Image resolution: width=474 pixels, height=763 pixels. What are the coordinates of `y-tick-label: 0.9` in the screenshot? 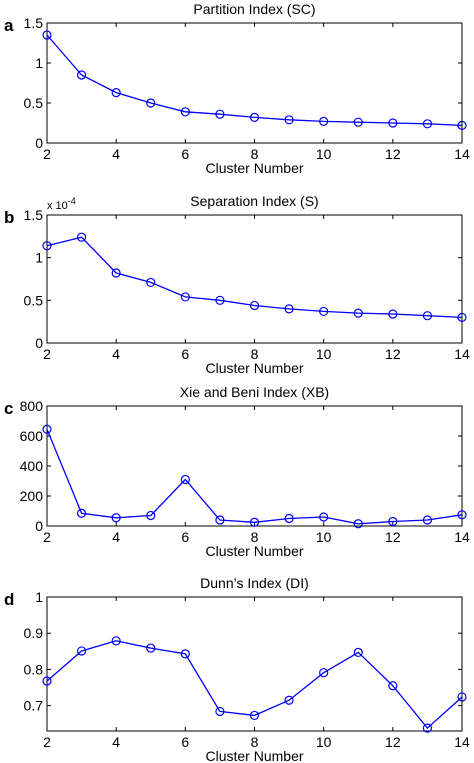 It's located at (34, 633).